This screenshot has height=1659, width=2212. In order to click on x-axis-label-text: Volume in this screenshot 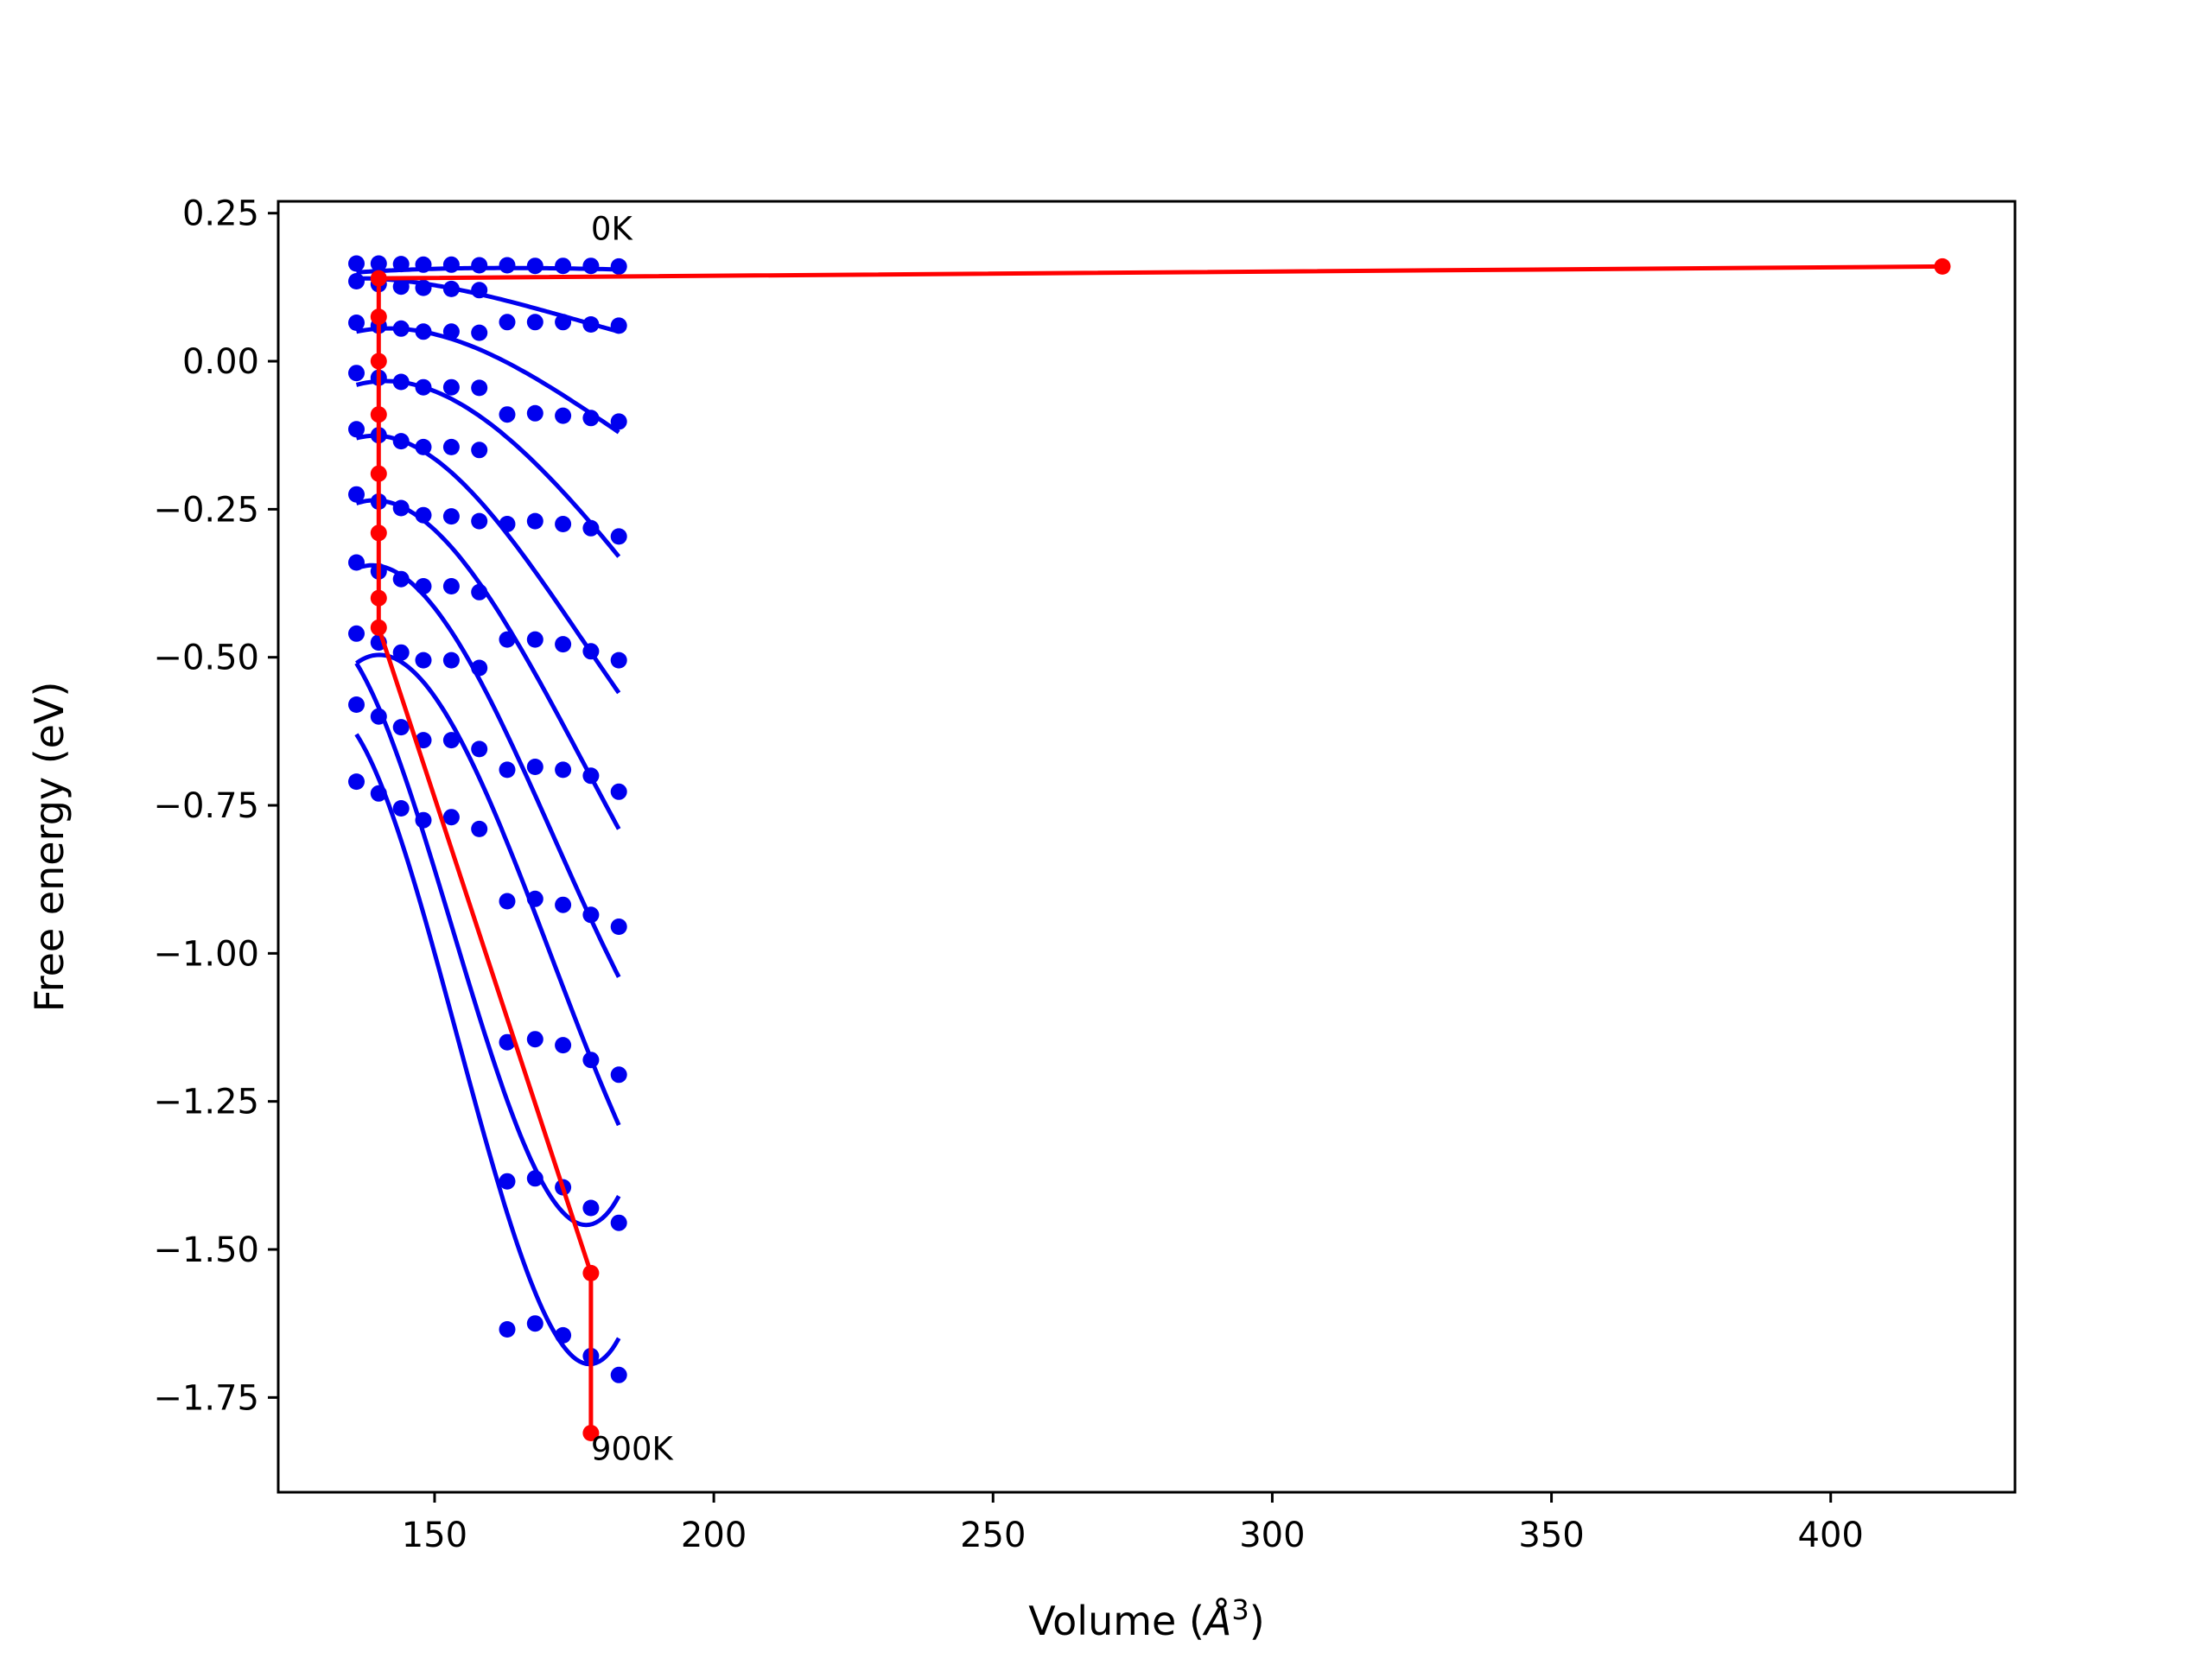, I will do `click(1102, 1621)`.